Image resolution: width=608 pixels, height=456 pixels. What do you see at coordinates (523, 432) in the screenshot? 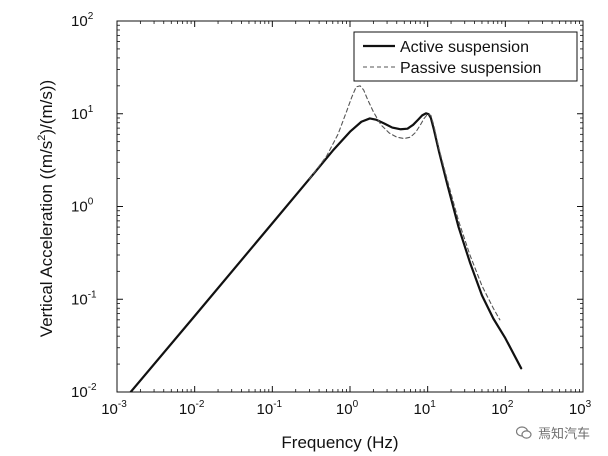
I see `wechat-icon` at bounding box center [523, 432].